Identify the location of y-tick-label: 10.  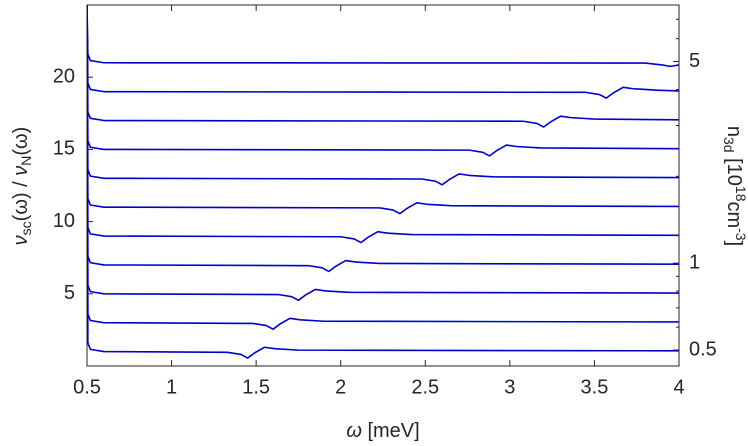
(64, 221).